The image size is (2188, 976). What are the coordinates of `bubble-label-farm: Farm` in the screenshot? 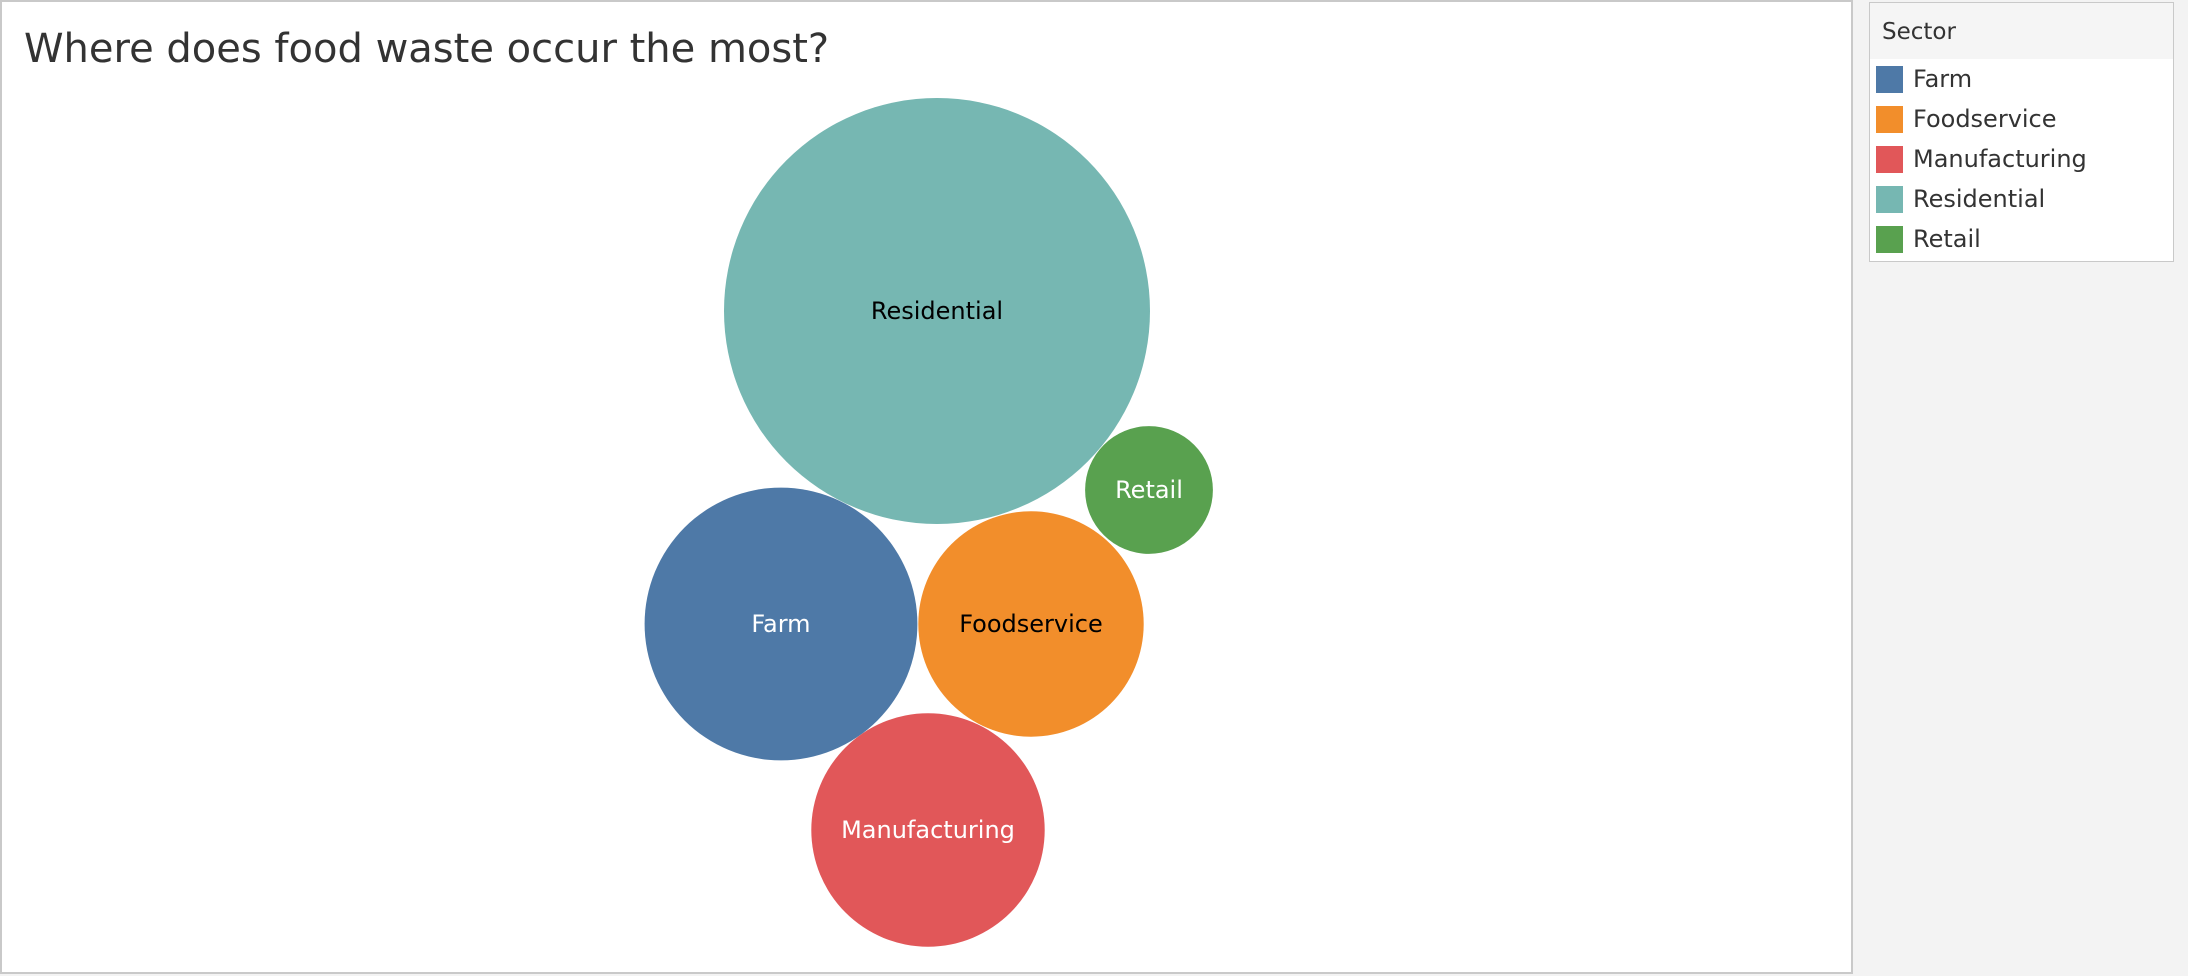 It's located at (780, 624).